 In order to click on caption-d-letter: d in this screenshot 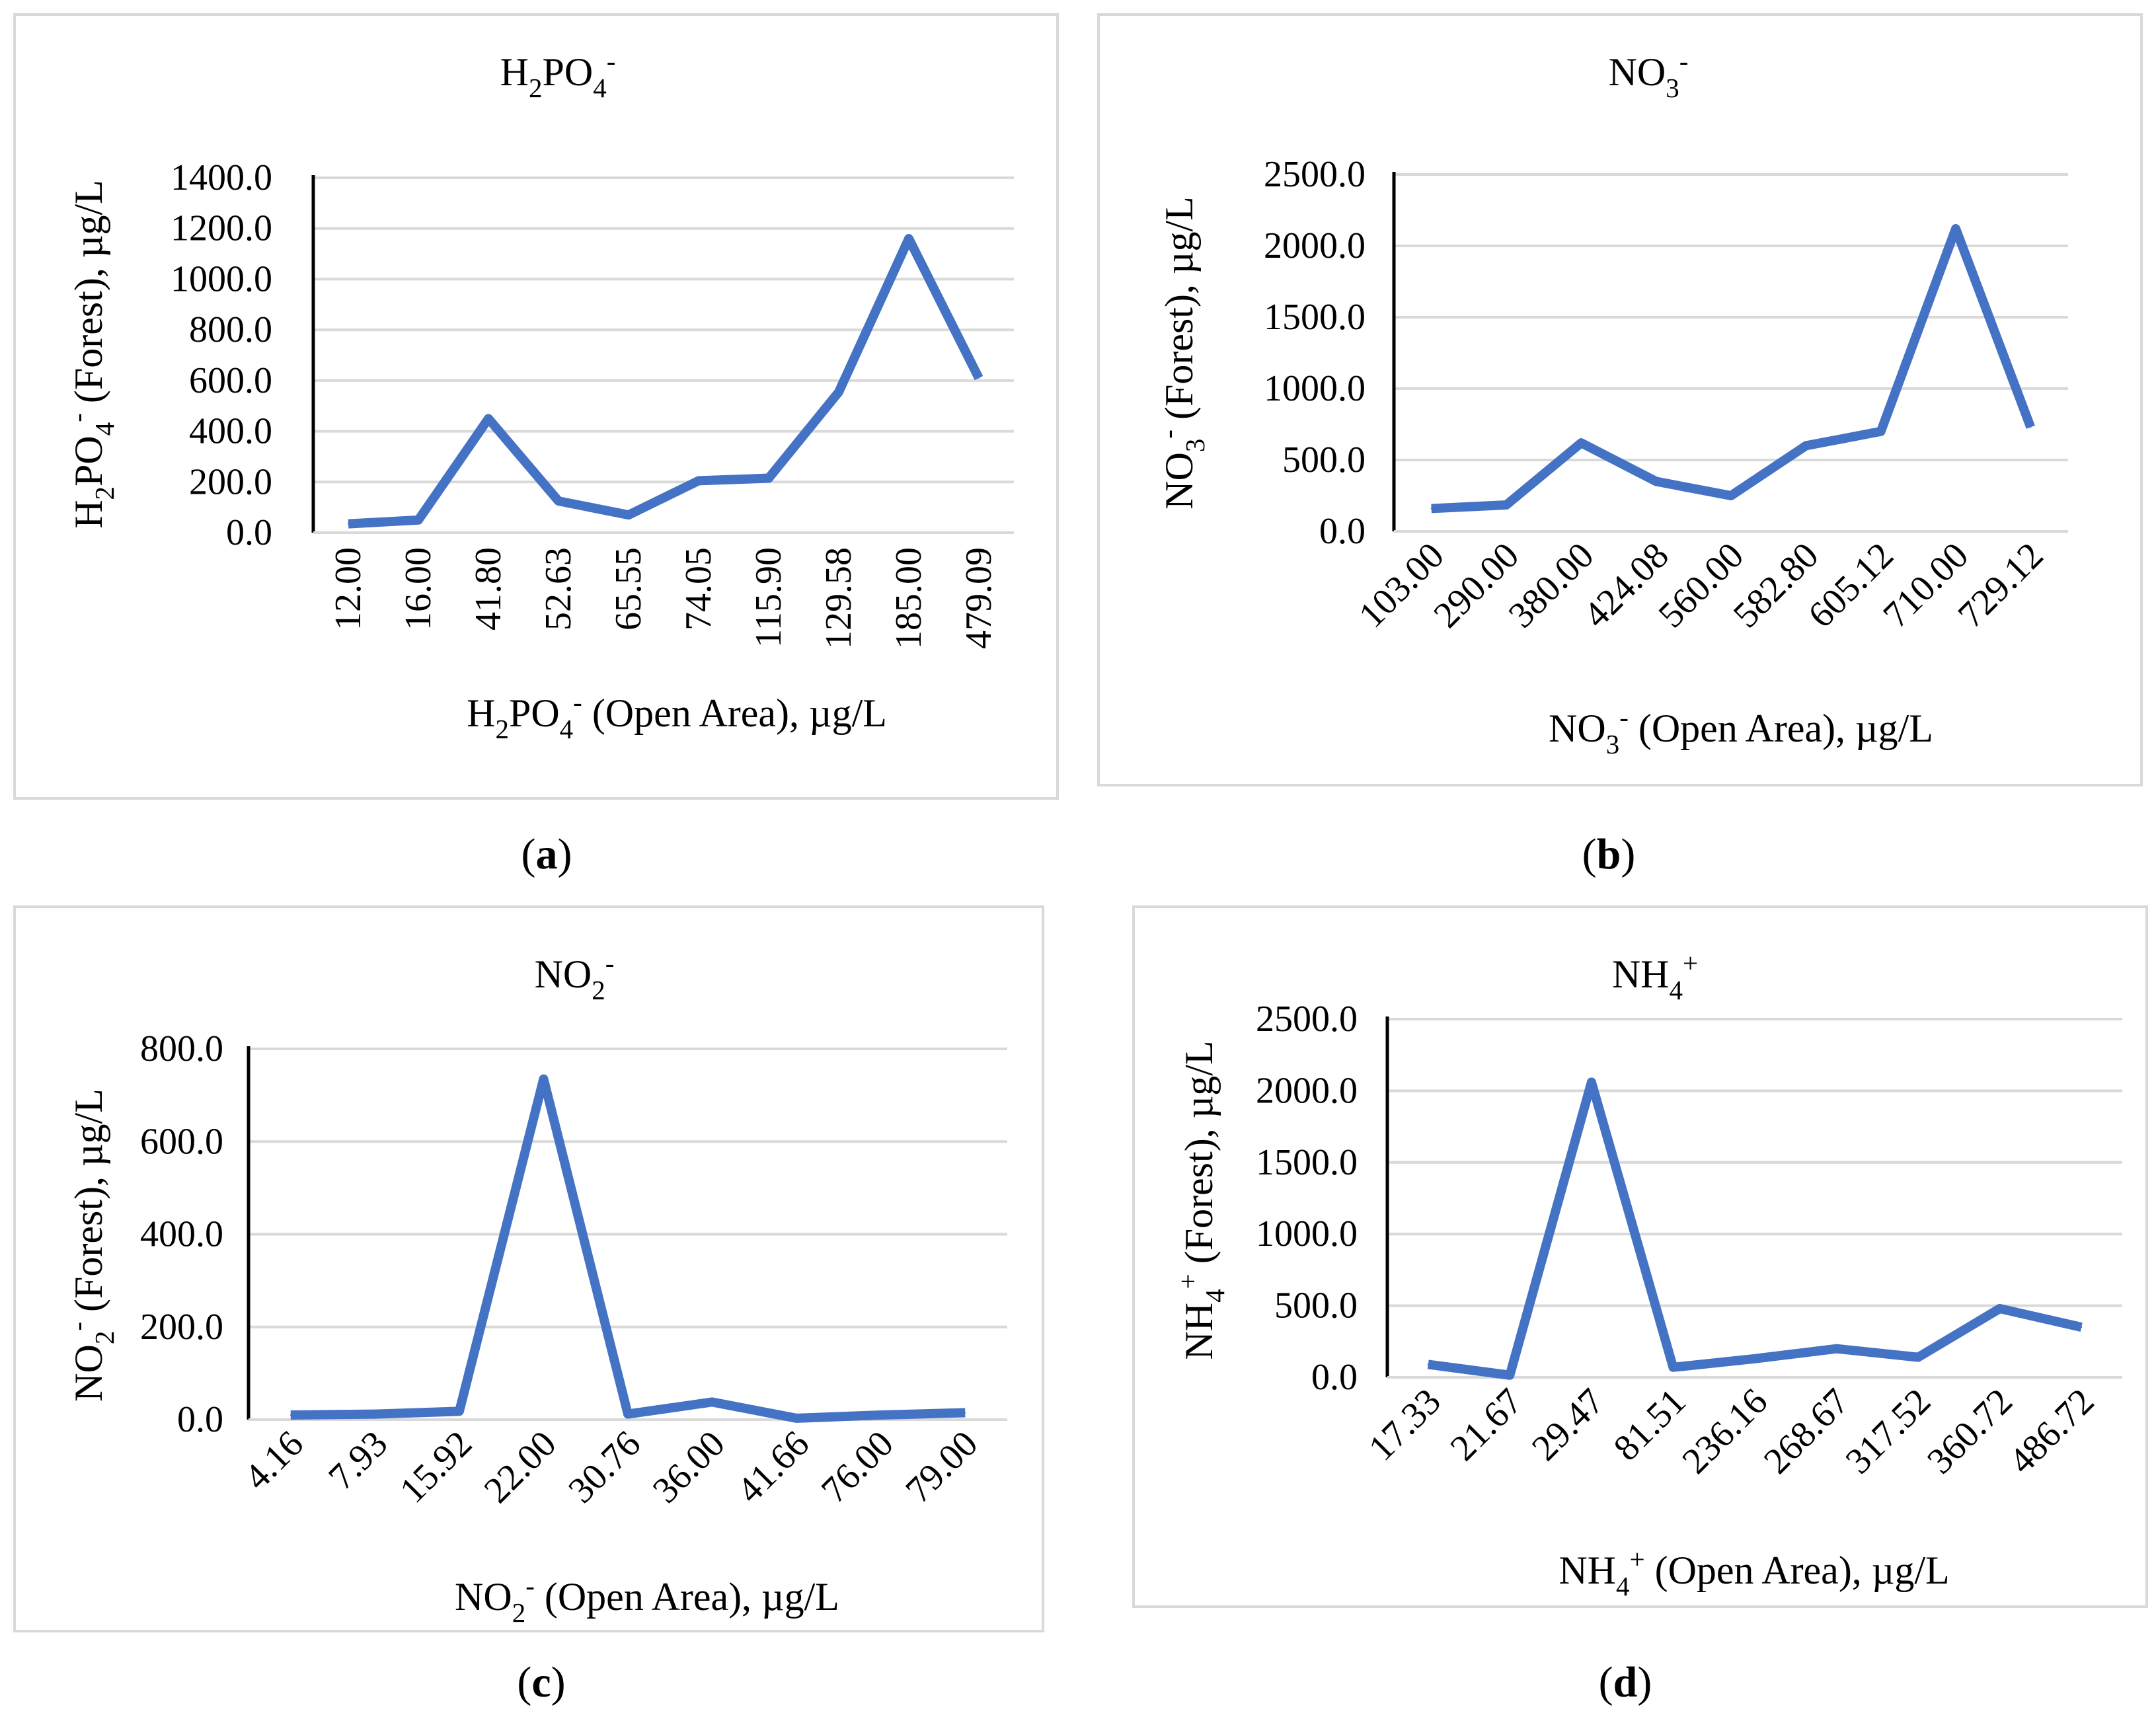, I will do `click(1625, 1682)`.